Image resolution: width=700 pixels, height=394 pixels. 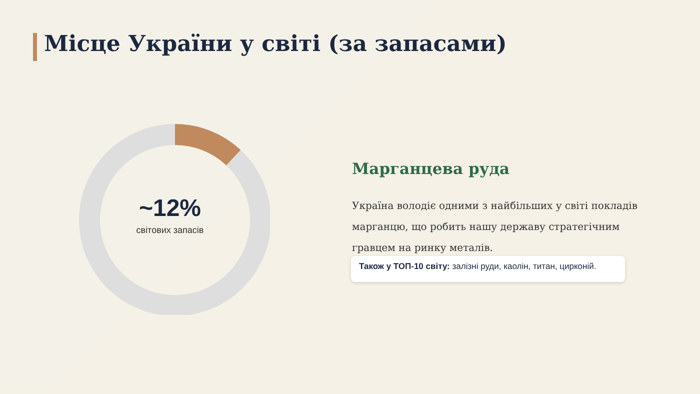 What do you see at coordinates (170, 209) in the screenshot?
I see `text: ~12%` at bounding box center [170, 209].